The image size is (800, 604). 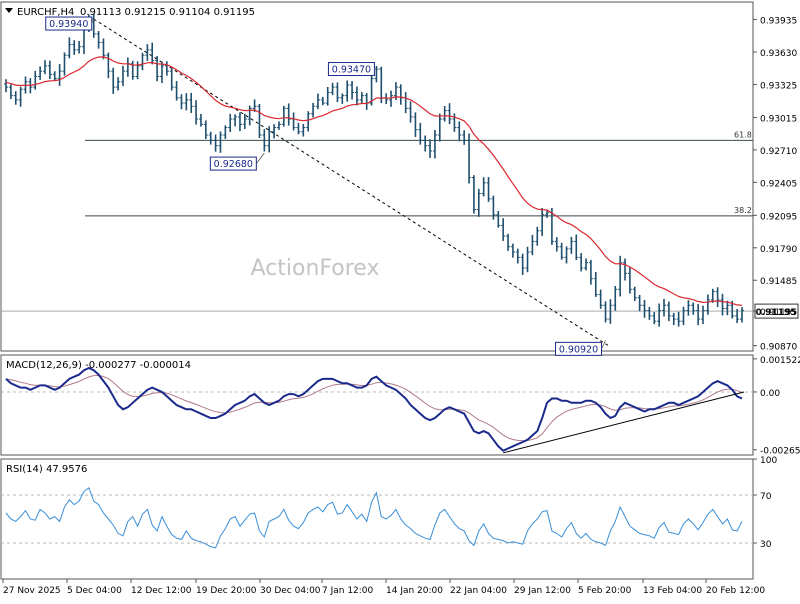 I want to click on macd-ytick-label: 0.00, so click(x=770, y=394).